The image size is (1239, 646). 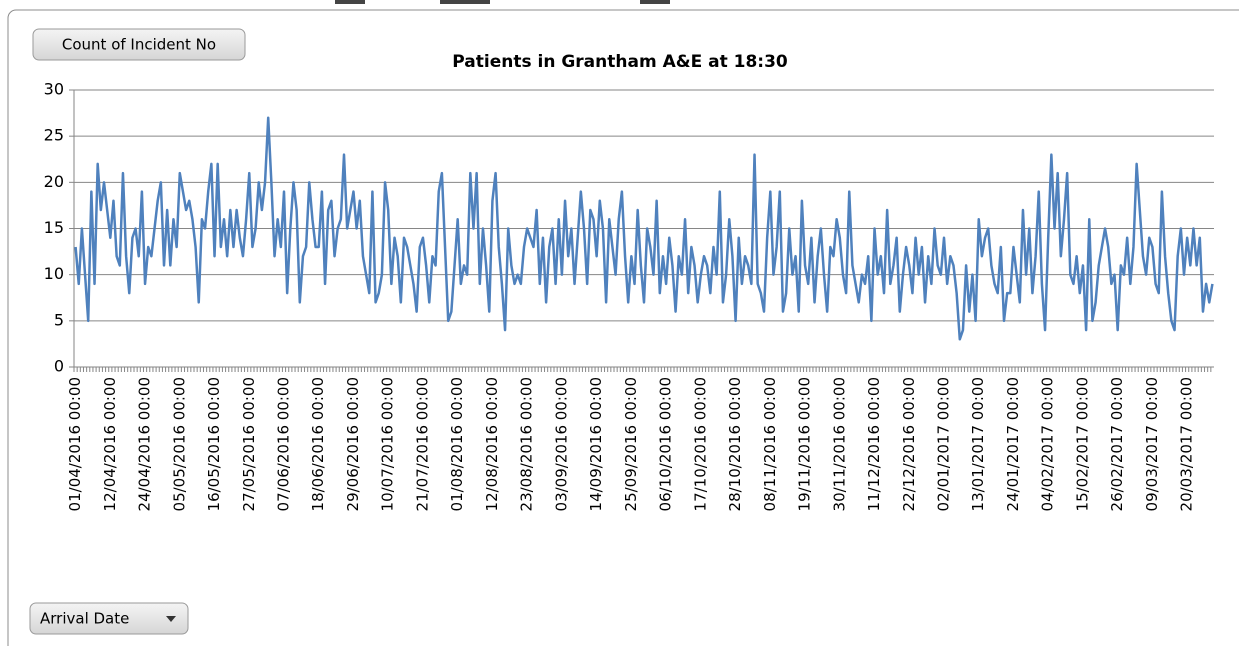 What do you see at coordinates (318, 444) in the screenshot?
I see `x-tick-label: 18/06/2016 00:00` at bounding box center [318, 444].